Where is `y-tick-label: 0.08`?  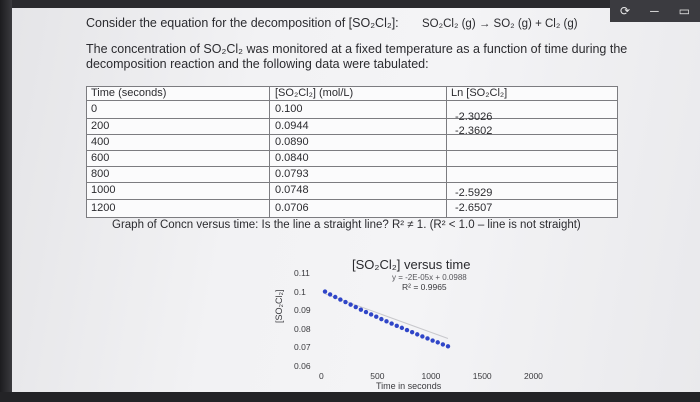 y-tick-label: 0.08 is located at coordinates (302, 328).